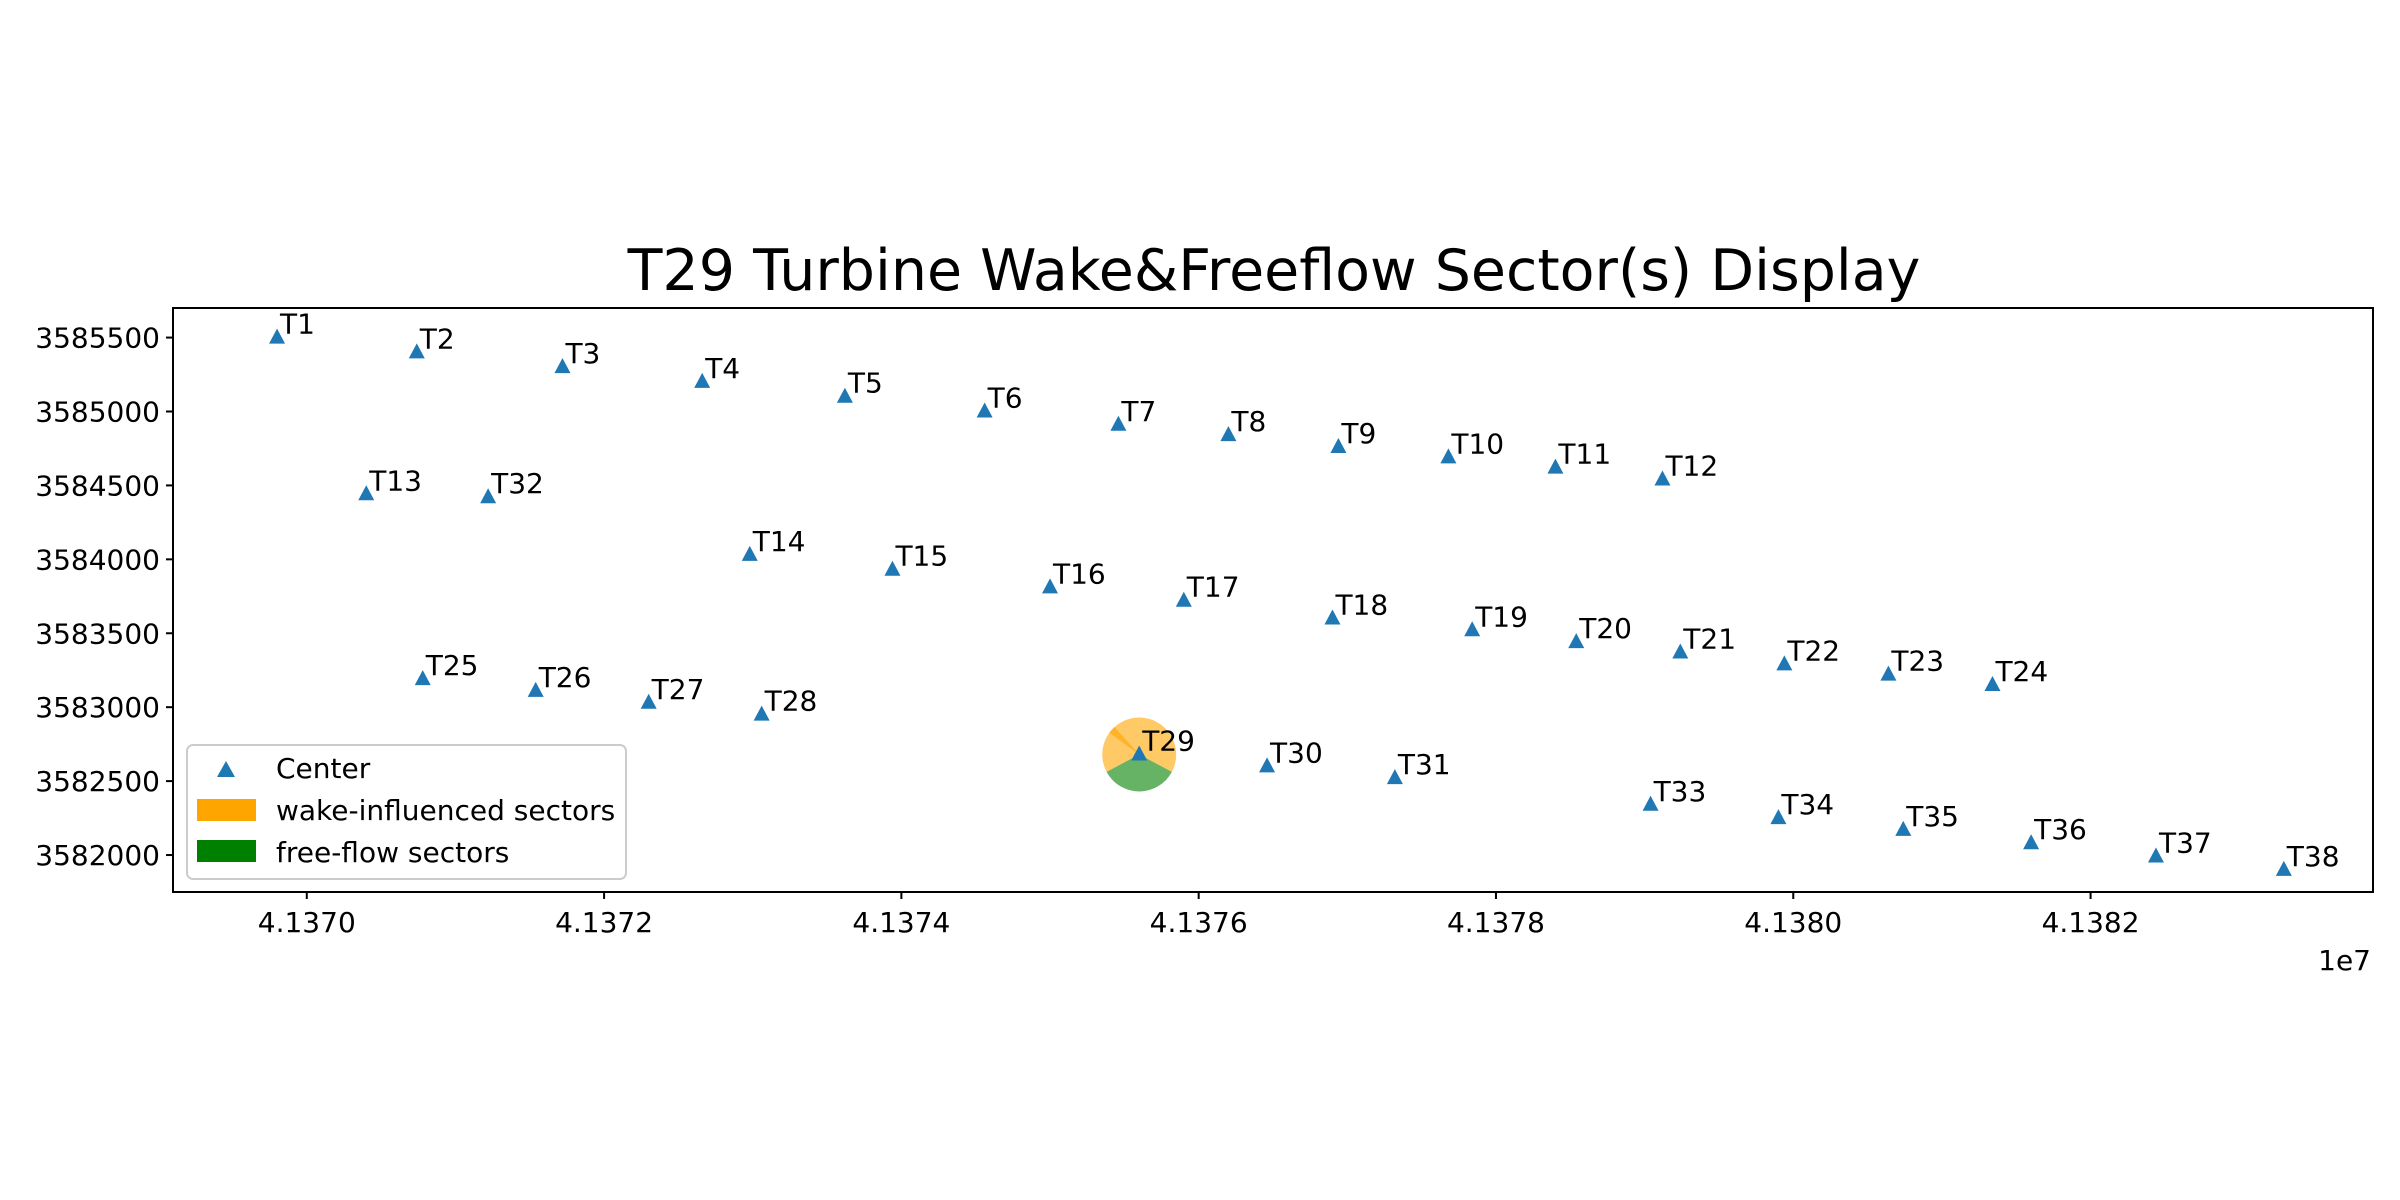  What do you see at coordinates (323, 768) in the screenshot?
I see `legend-center-label: Center` at bounding box center [323, 768].